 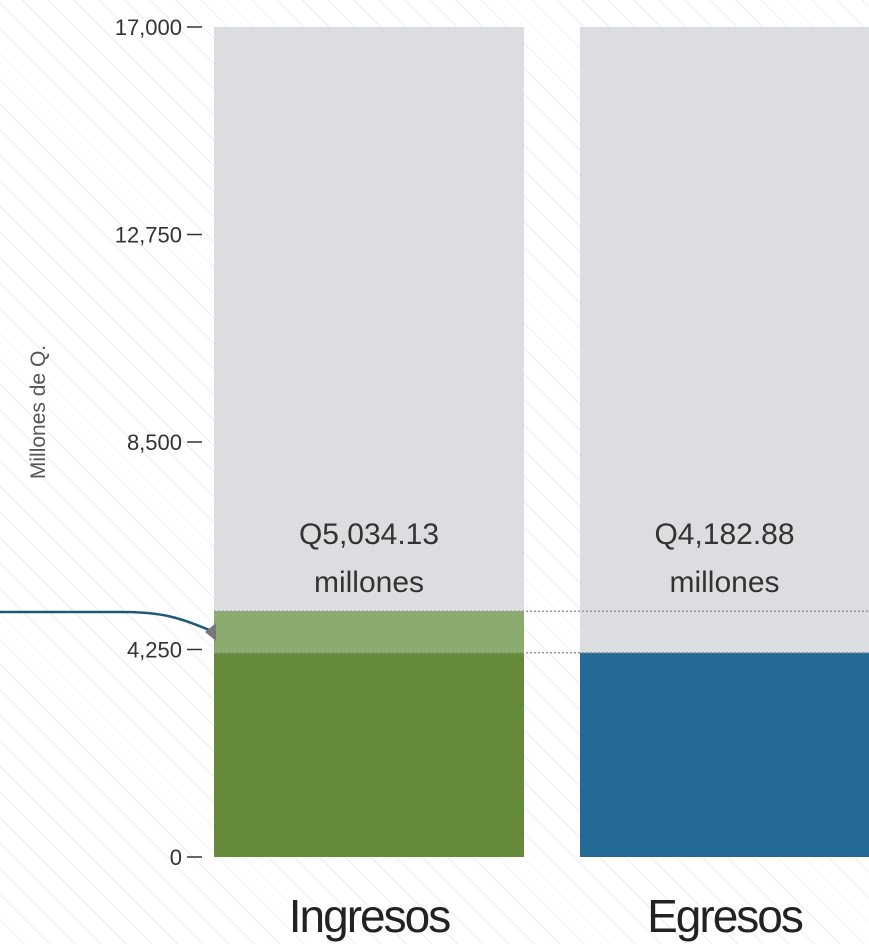 I want to click on y-tick-label: 17,000, so click(x=148, y=27).